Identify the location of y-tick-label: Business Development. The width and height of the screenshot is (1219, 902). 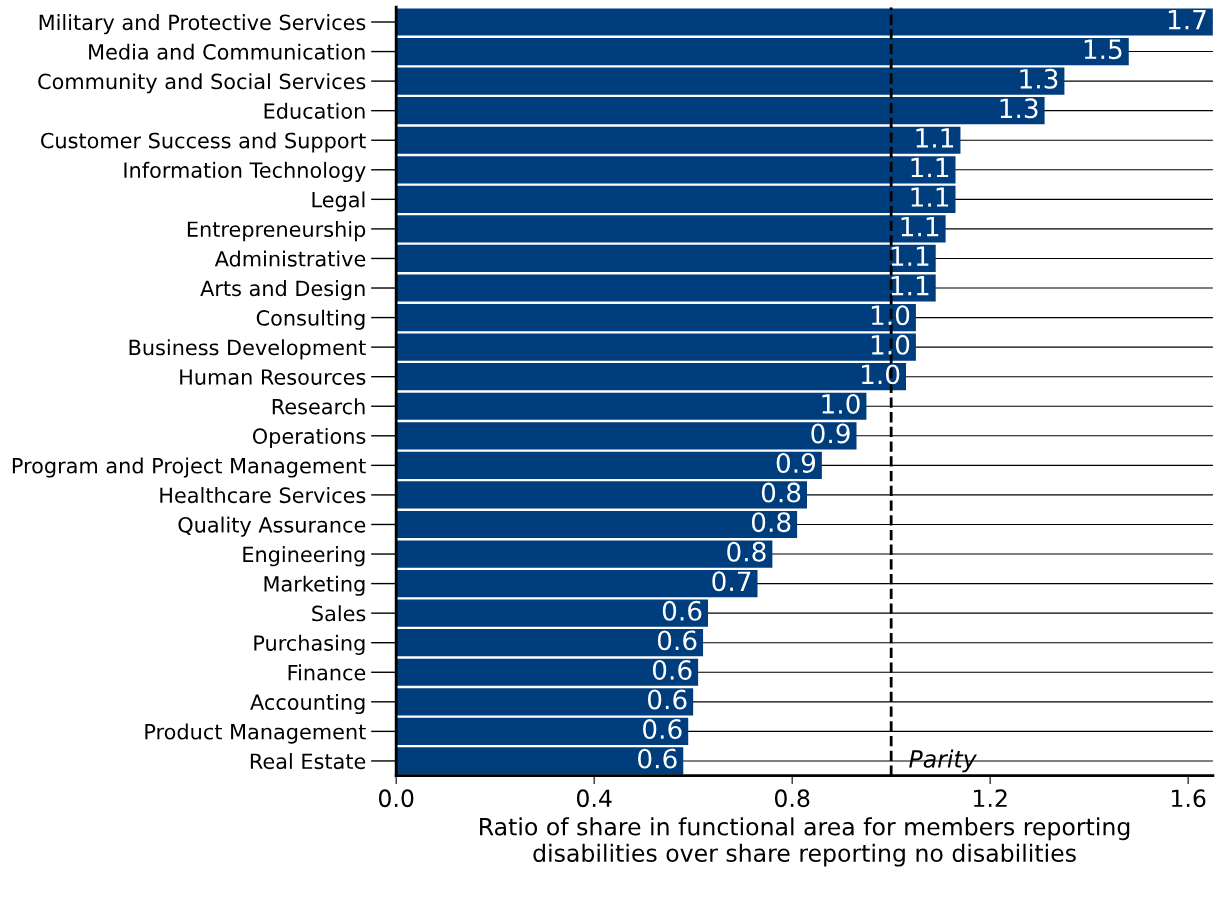
(247, 349).